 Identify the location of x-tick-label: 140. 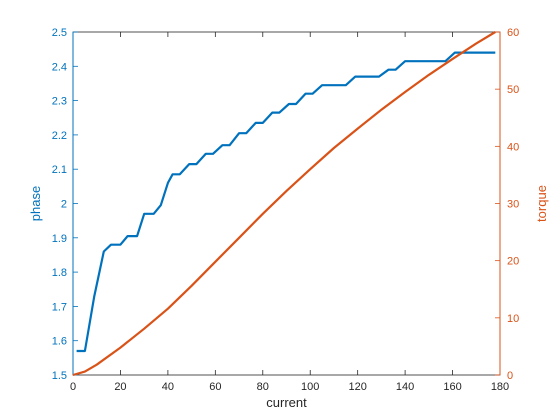
(405, 387).